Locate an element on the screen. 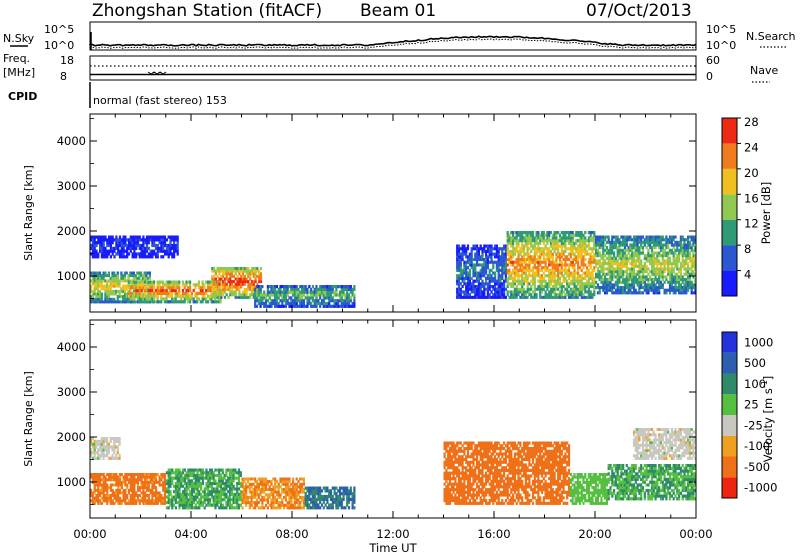  cpid-label: CPID is located at coordinates (22, 96).